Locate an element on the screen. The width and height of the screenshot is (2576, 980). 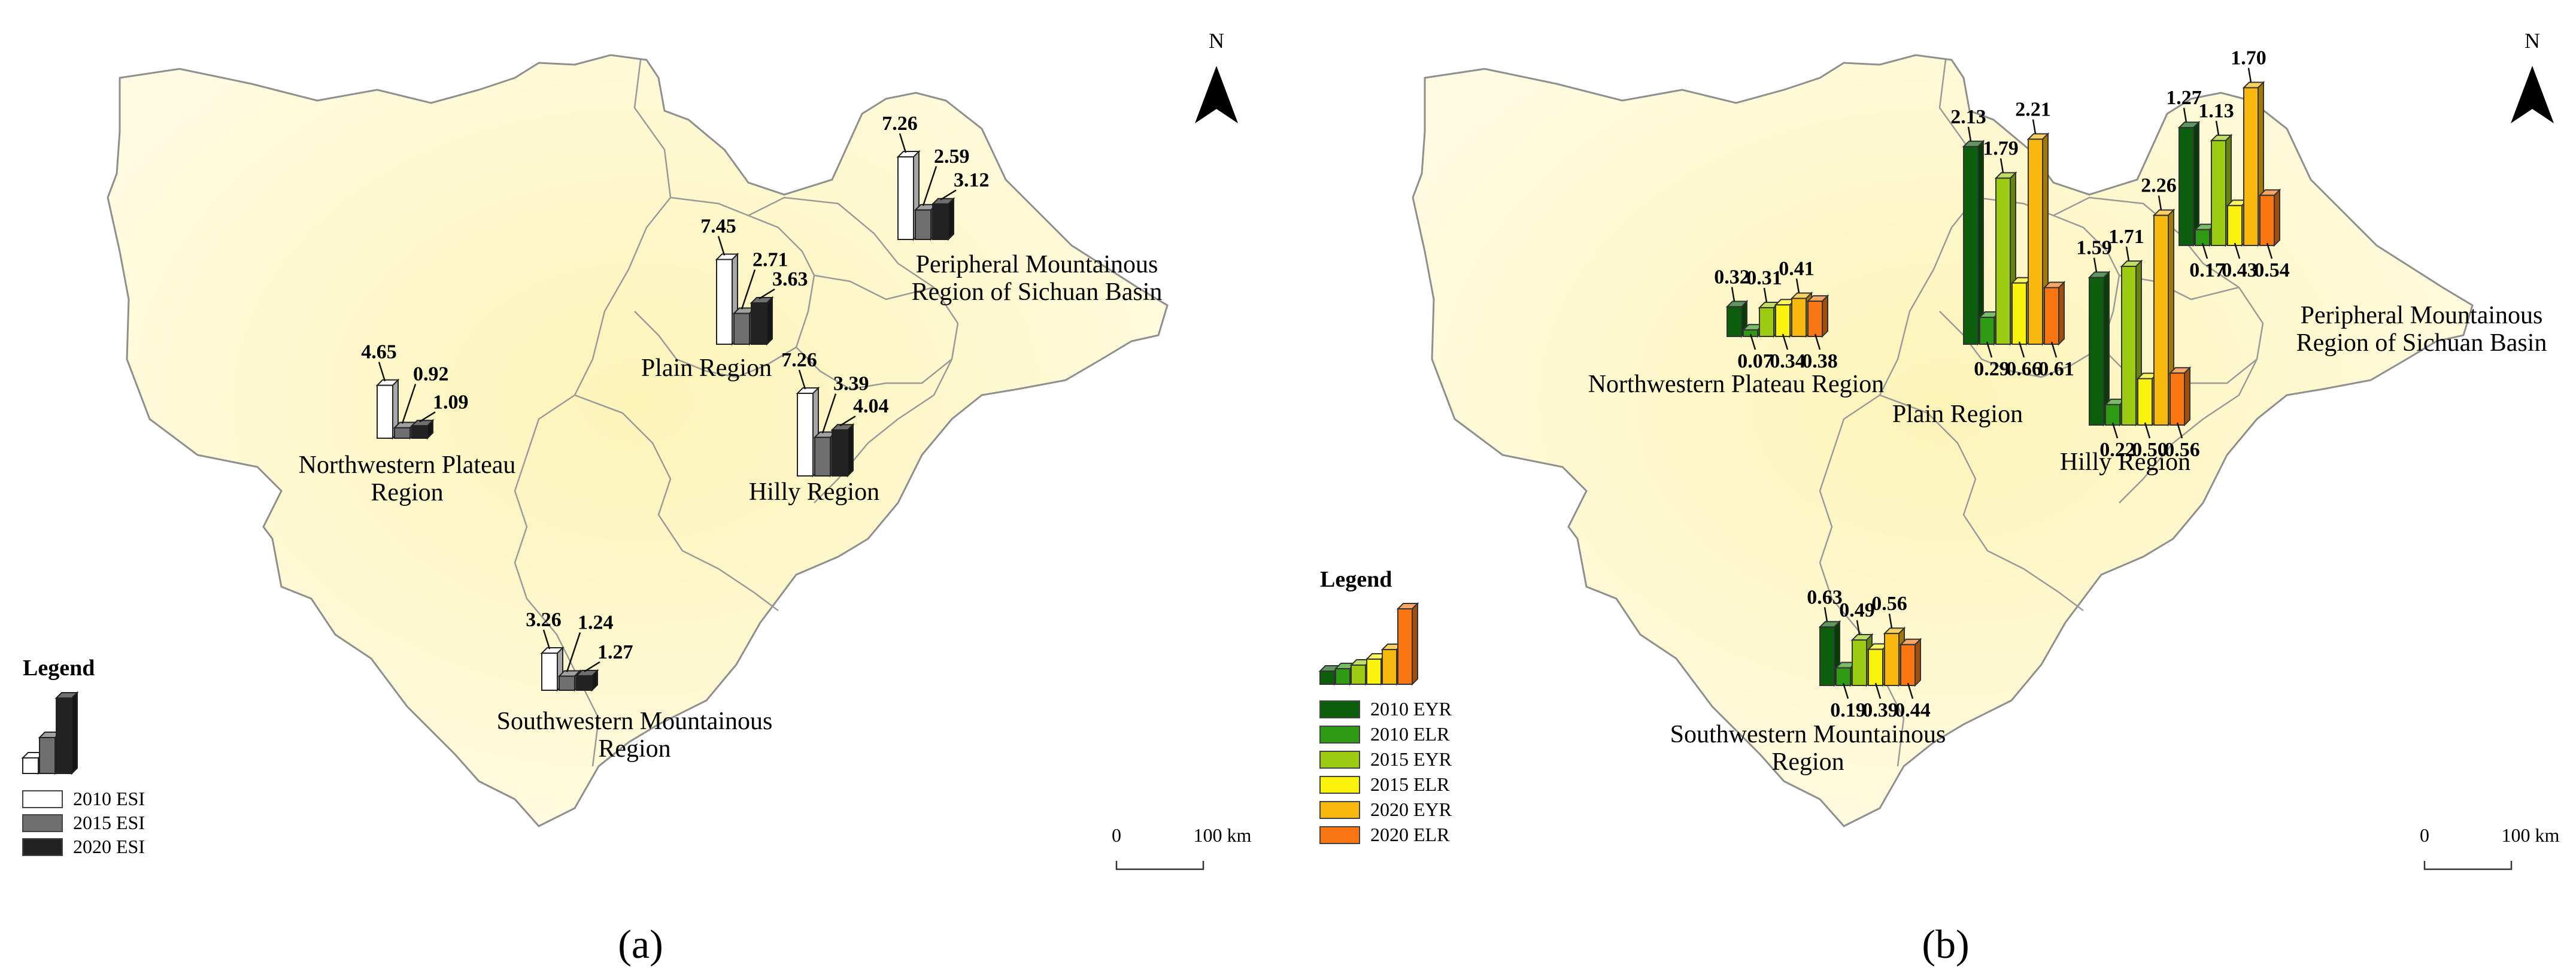
value-label: 0.41 is located at coordinates (1797, 268).